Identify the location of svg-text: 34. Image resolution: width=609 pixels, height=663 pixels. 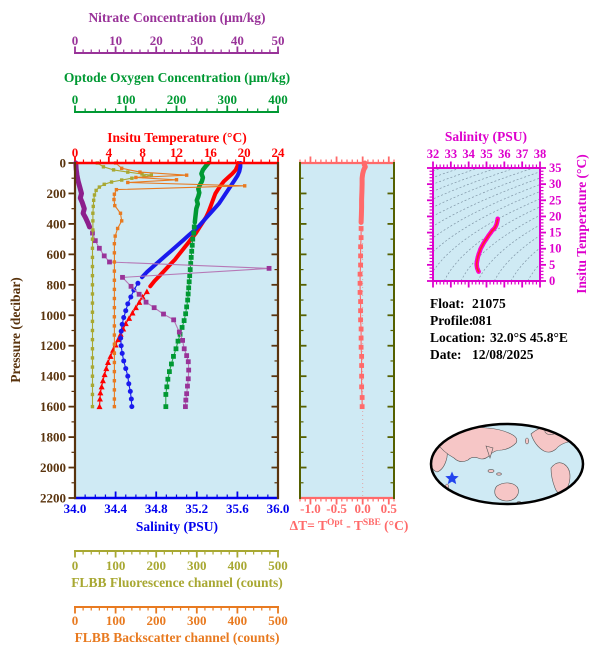
(468, 154).